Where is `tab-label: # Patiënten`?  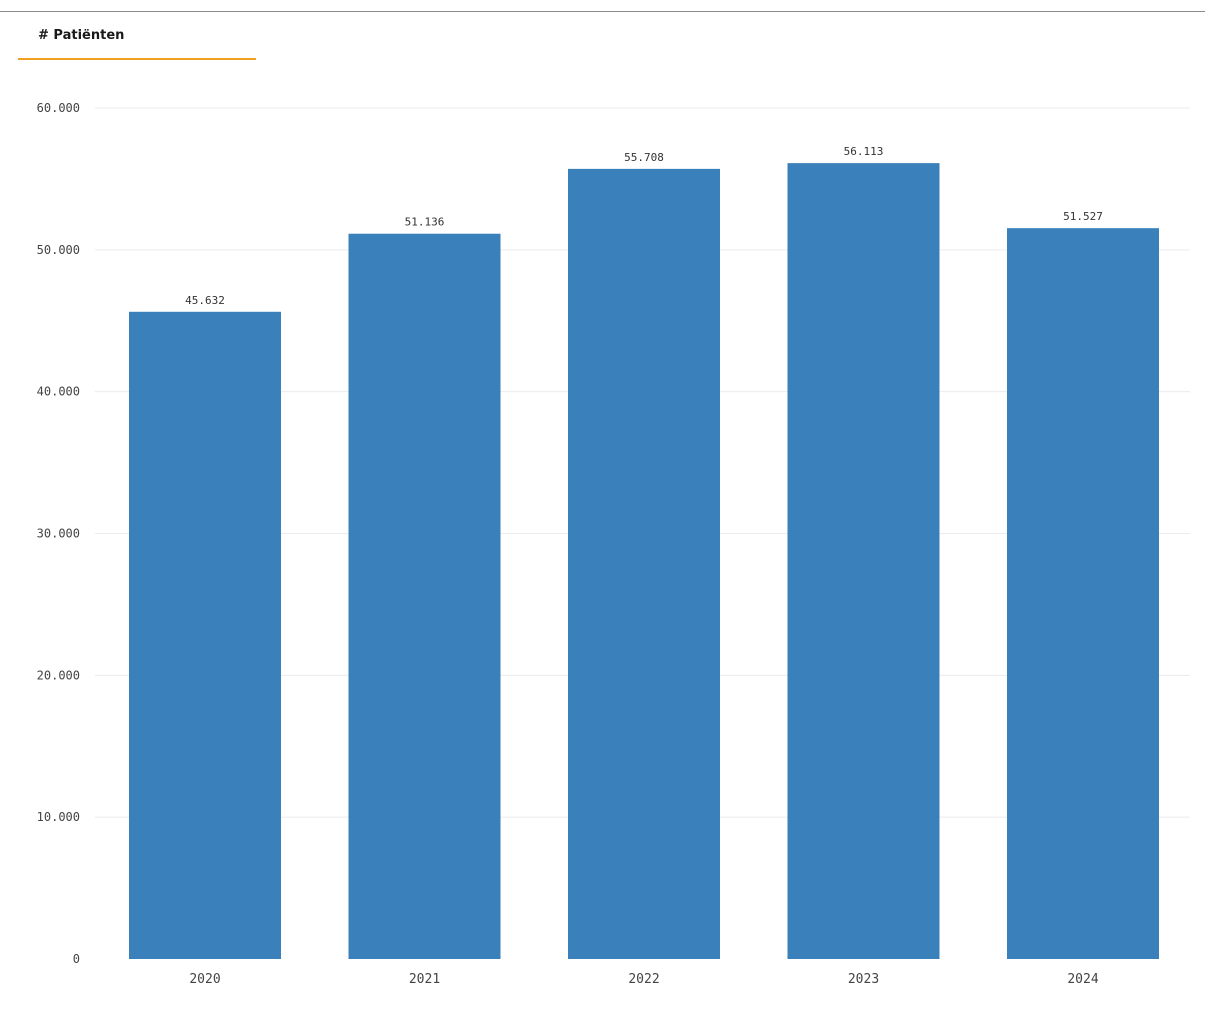
tab-label: # Patiënten is located at coordinates (81, 35).